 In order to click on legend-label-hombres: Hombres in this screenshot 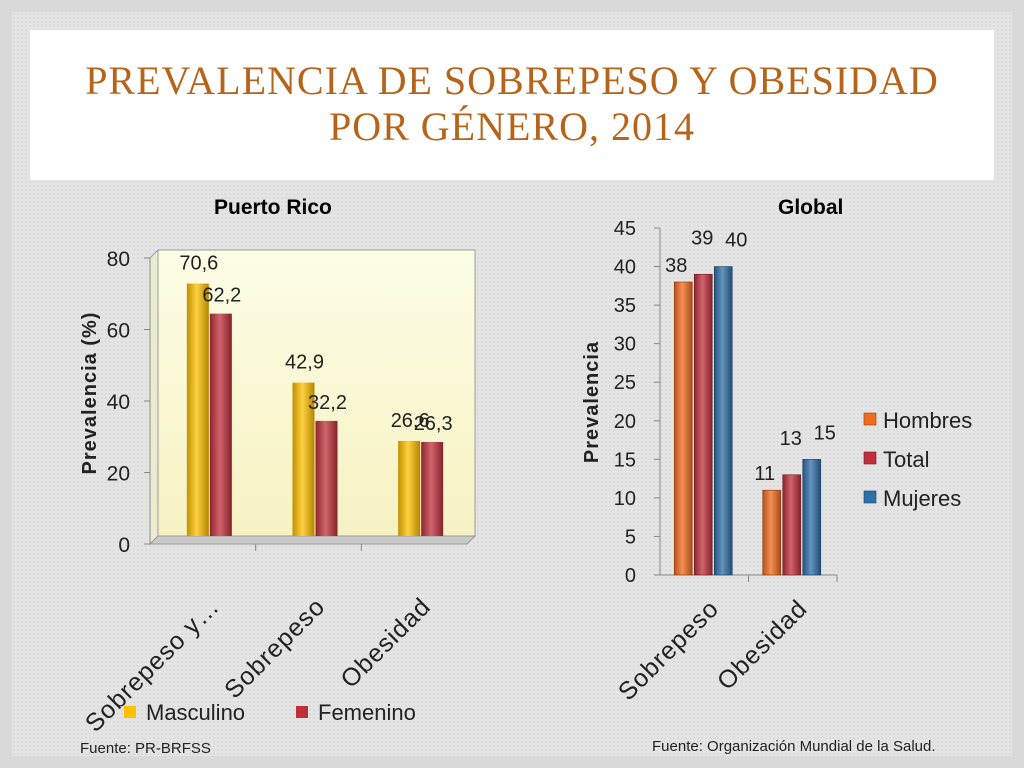, I will do `click(927, 420)`.